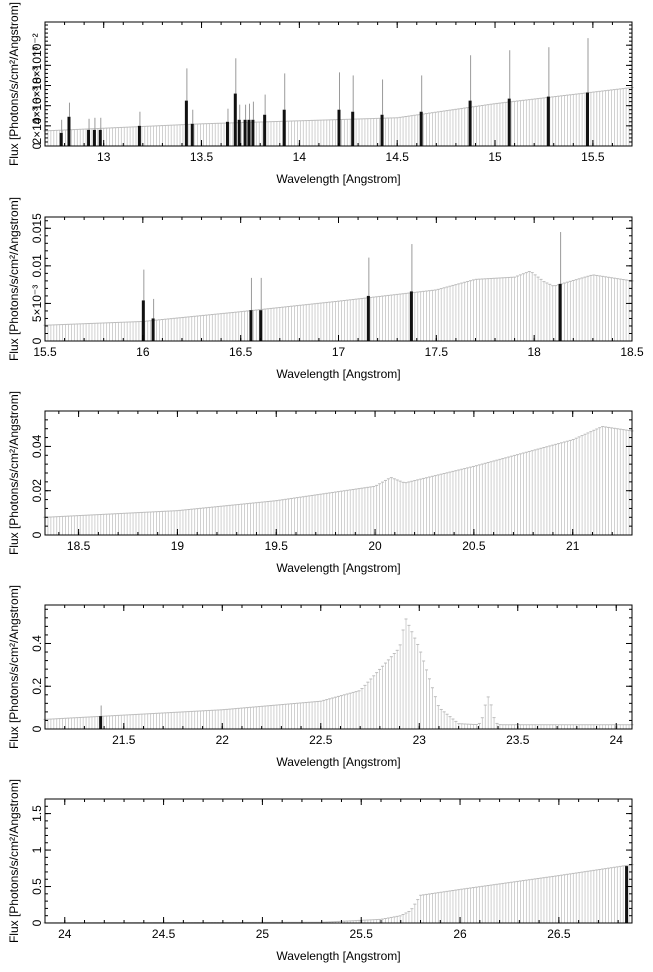  What do you see at coordinates (37, 686) in the screenshot?
I see `y-tick-label: 0.2` at bounding box center [37, 686].